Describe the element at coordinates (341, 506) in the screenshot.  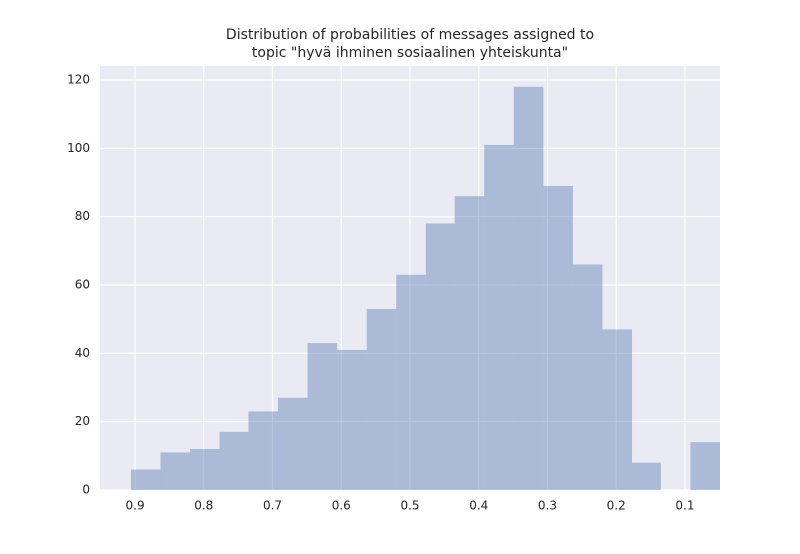
I see `x-tick-label: 0.6` at that location.